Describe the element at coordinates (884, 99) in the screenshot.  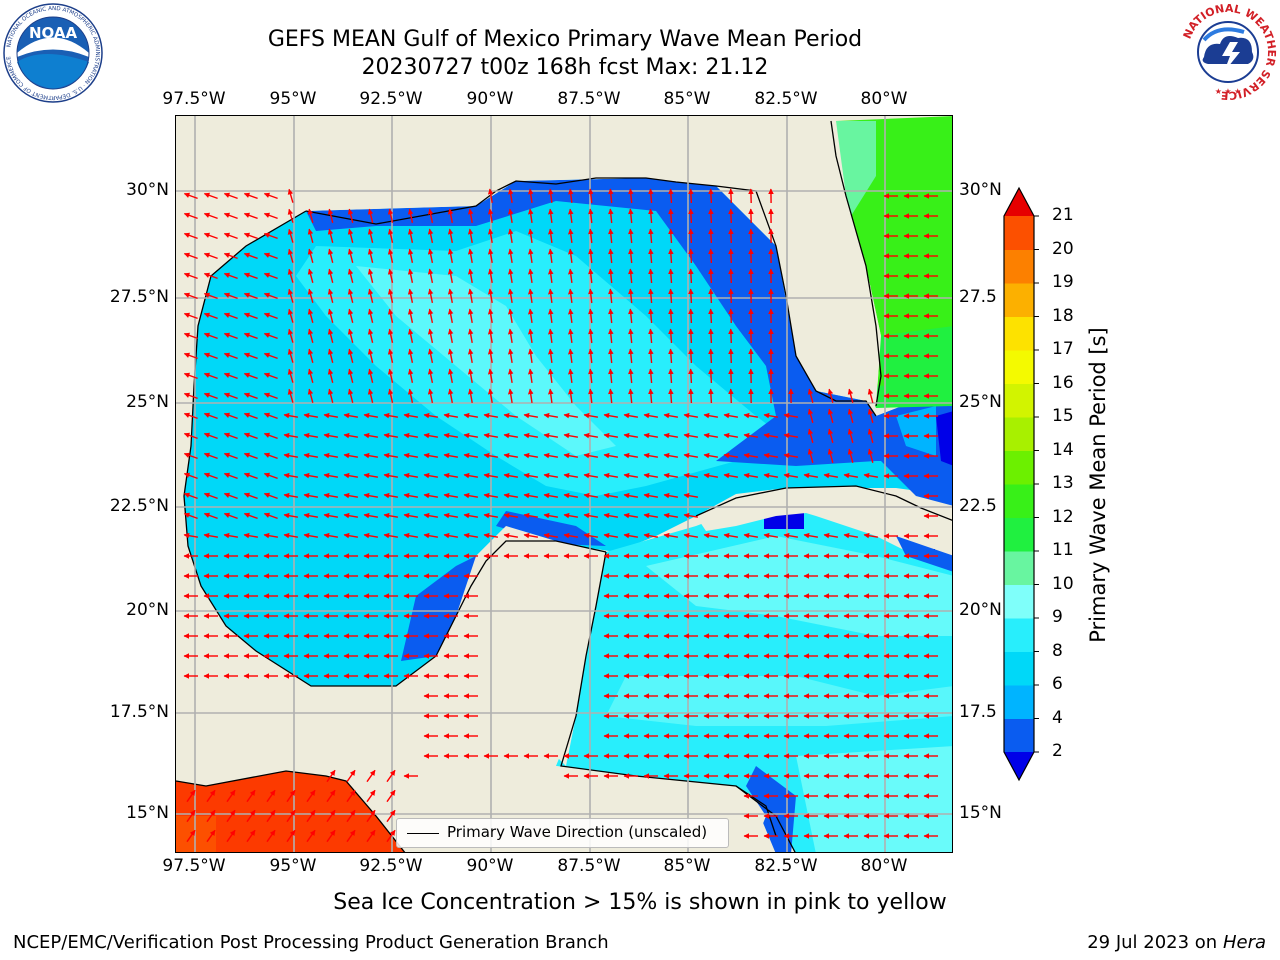
I see `lon-label-top: 80°W` at that location.